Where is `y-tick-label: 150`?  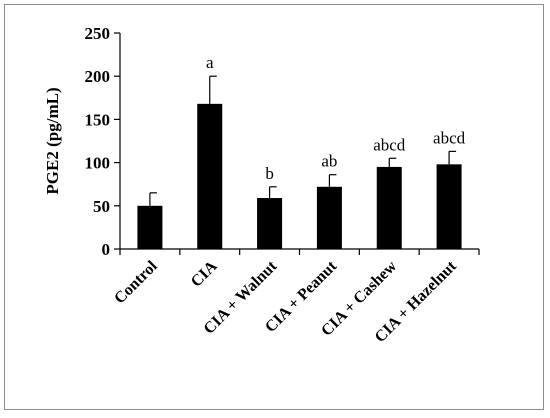
y-tick-label: 150 is located at coordinates (98, 119).